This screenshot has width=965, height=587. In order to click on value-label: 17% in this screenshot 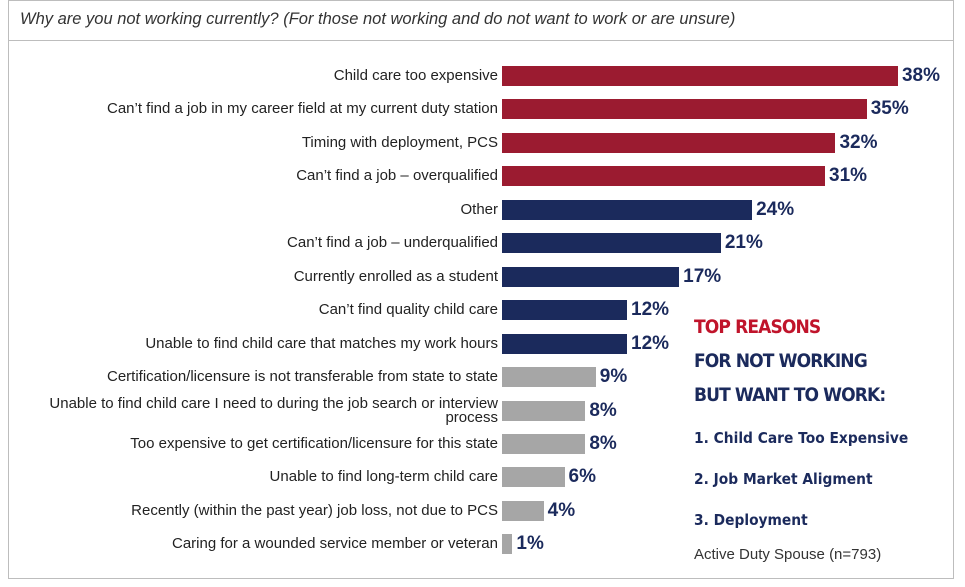, I will do `click(702, 276)`.